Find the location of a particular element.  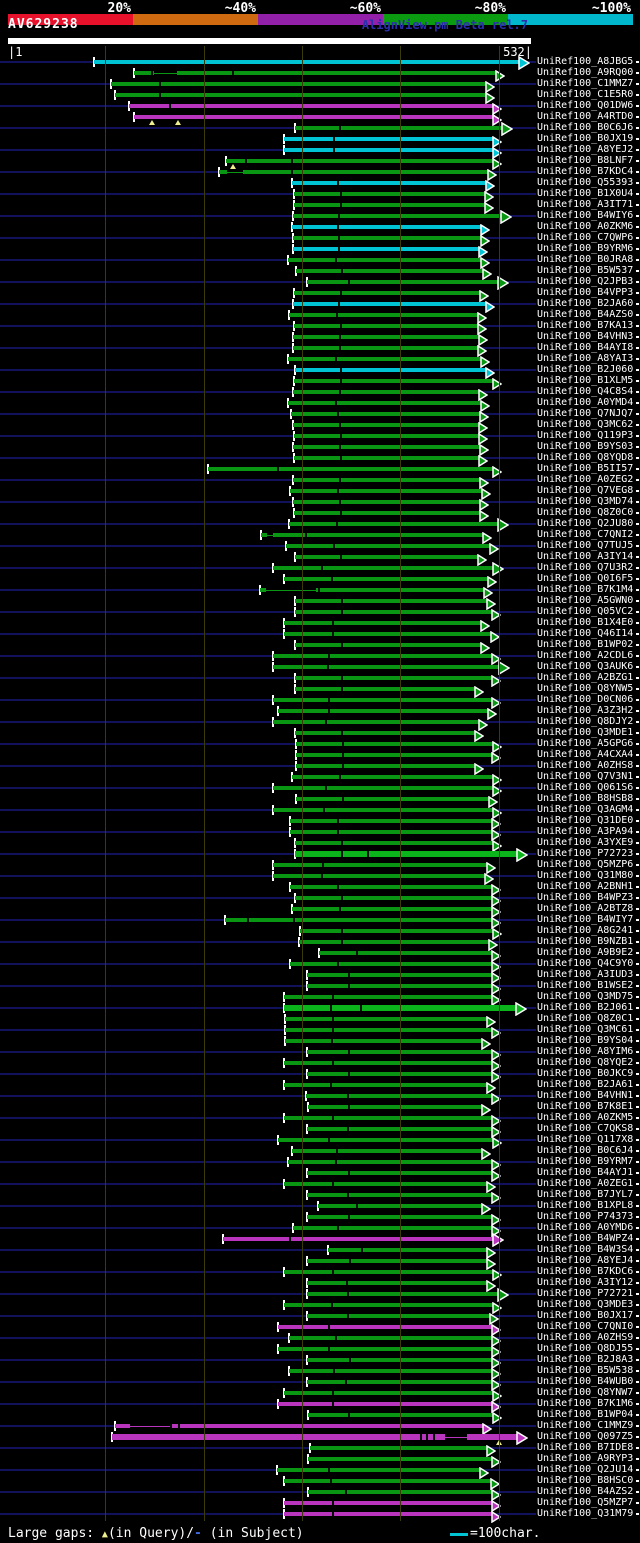

hit-label: UniRef100_Q097Z5 is located at coordinates (585, 1436).